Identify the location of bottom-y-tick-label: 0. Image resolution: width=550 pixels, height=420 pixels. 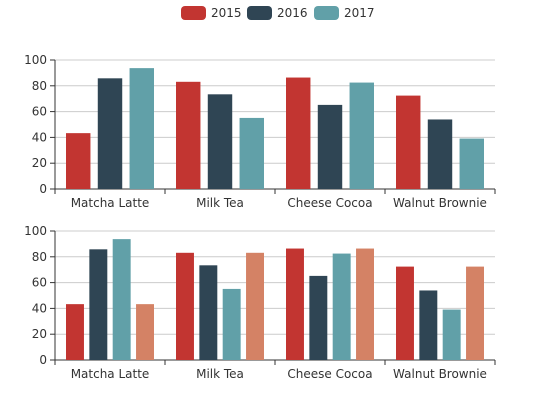
(43, 360).